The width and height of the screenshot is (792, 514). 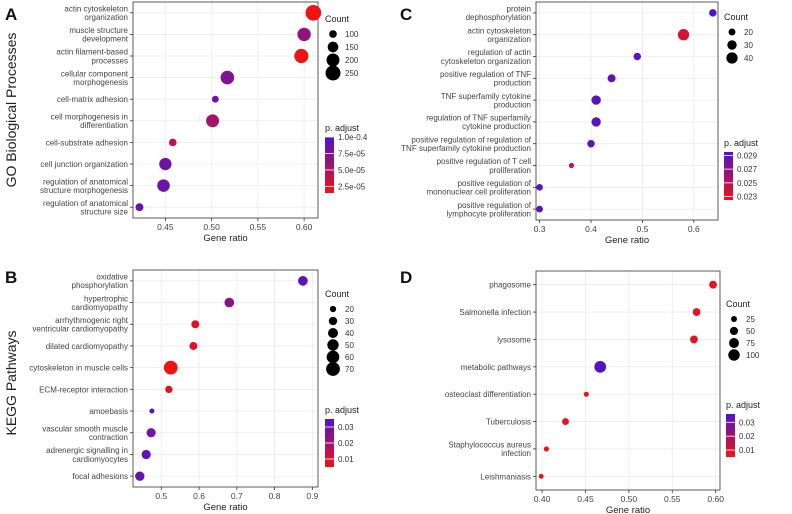 I want to click on panel-label-b: B, so click(x=11, y=277).